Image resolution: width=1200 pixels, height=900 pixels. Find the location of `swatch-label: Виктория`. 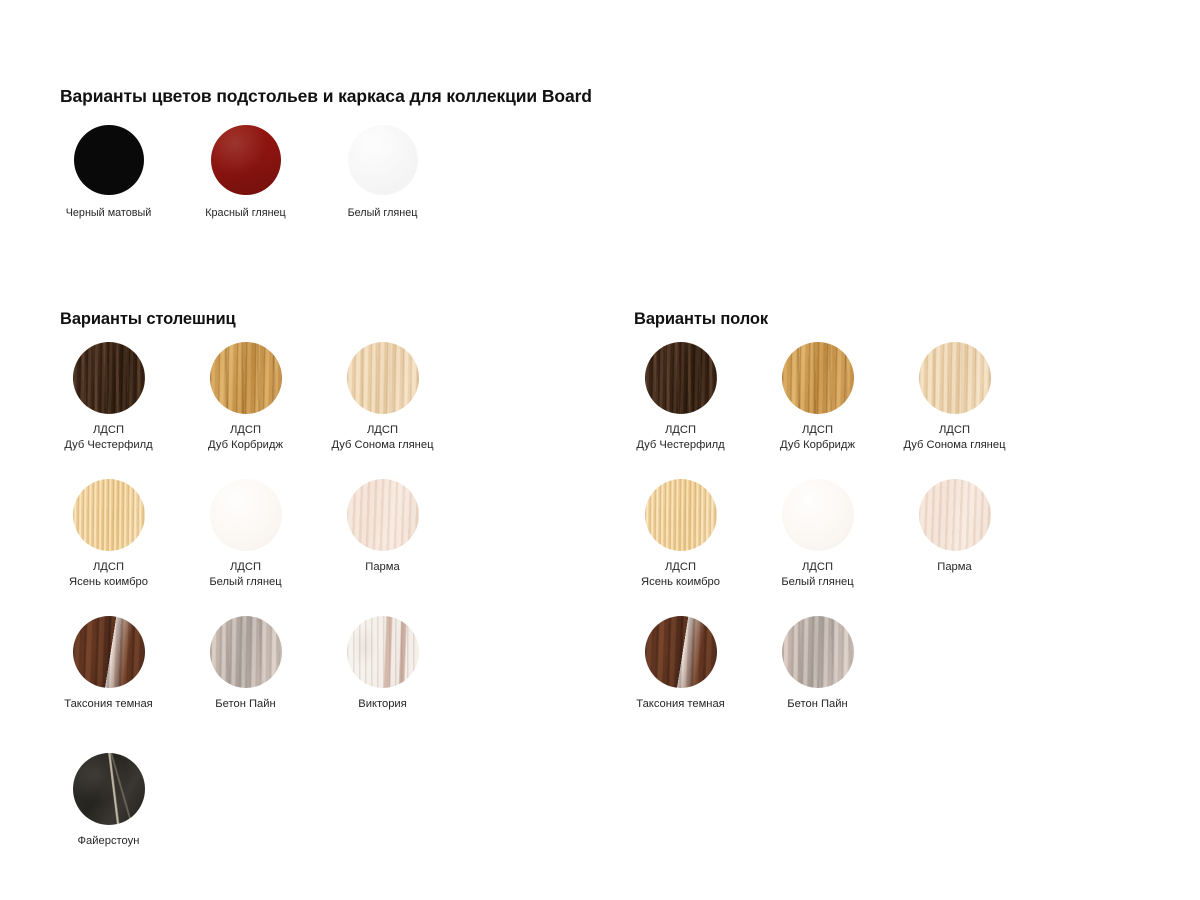

swatch-label: Виктория is located at coordinates (382, 704).